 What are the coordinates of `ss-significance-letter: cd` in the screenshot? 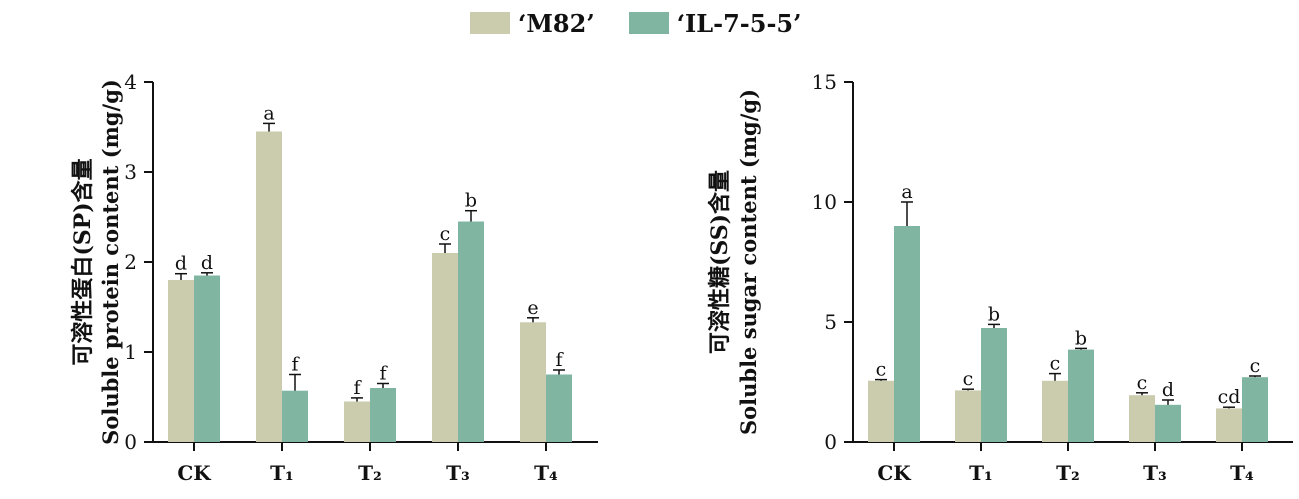 It's located at (1229, 397).